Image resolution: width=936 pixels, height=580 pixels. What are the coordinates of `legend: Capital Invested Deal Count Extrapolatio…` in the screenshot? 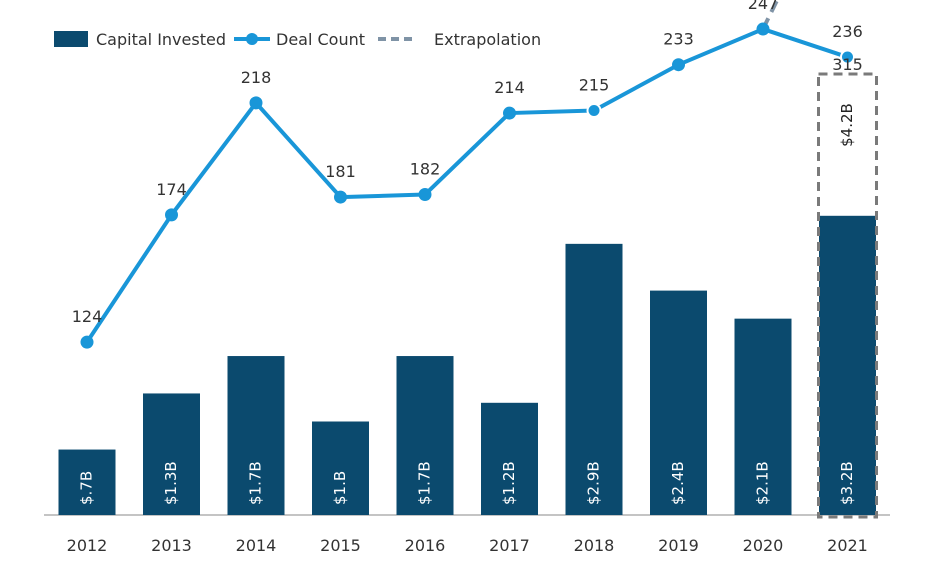 It's located at (297, 39).